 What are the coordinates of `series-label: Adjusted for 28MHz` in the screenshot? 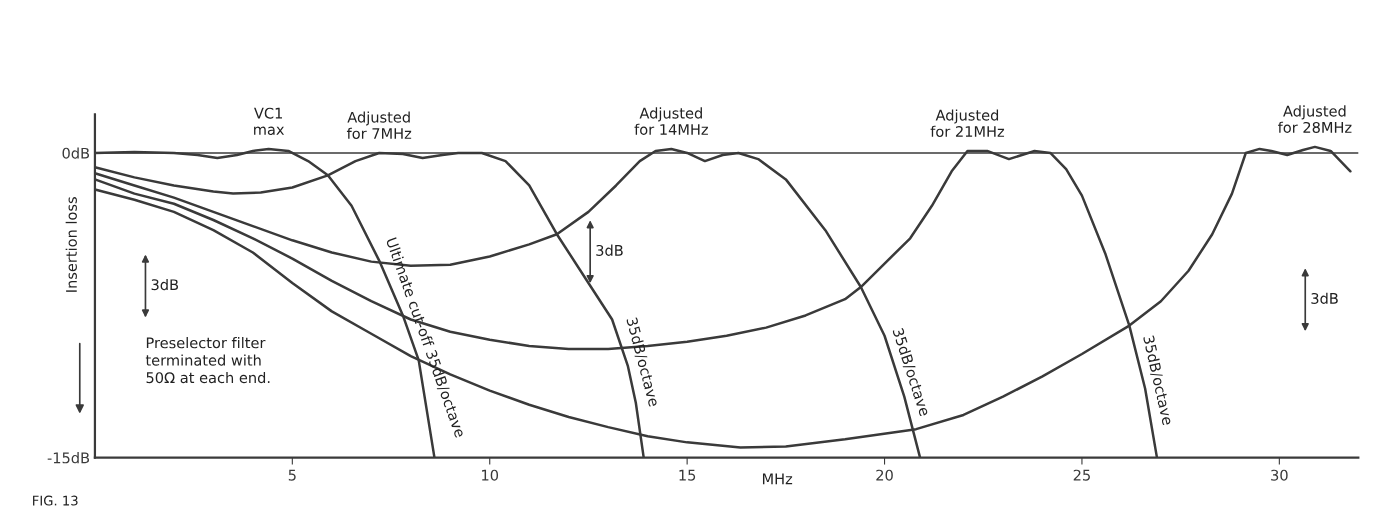 It's located at (1314, 119).